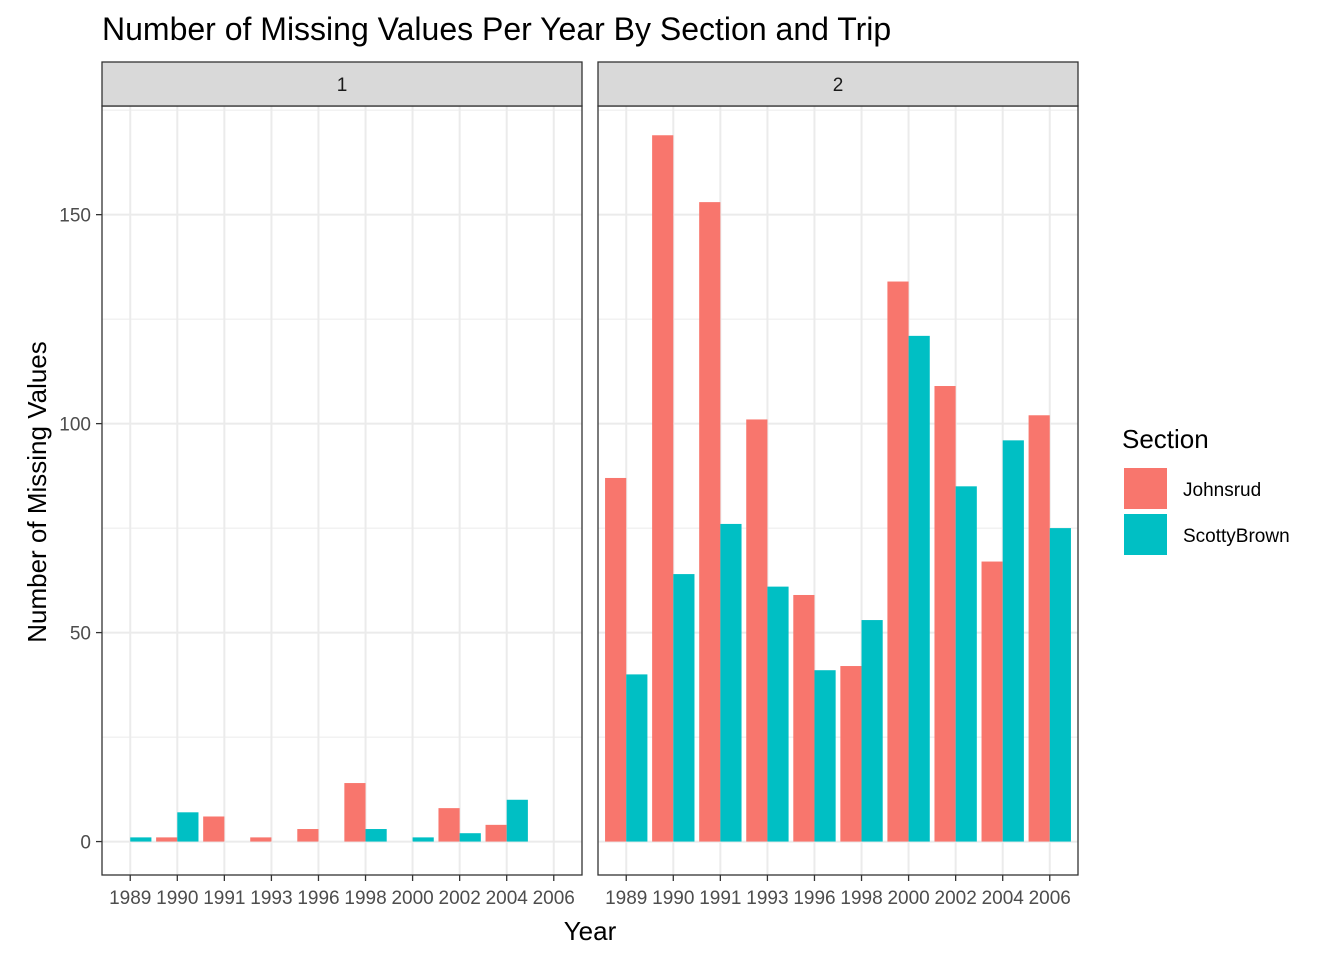 This screenshot has width=1344, height=960. Describe the element at coordinates (75, 425) in the screenshot. I see `y-tick-label: 100` at that location.